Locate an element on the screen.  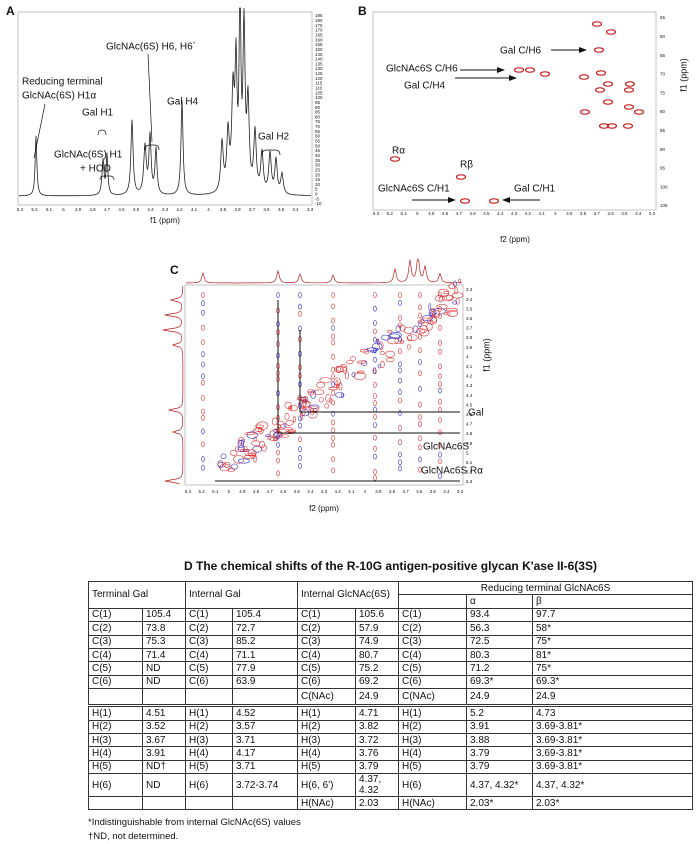
table-cell: H(NAc) is located at coordinates (432, 803).